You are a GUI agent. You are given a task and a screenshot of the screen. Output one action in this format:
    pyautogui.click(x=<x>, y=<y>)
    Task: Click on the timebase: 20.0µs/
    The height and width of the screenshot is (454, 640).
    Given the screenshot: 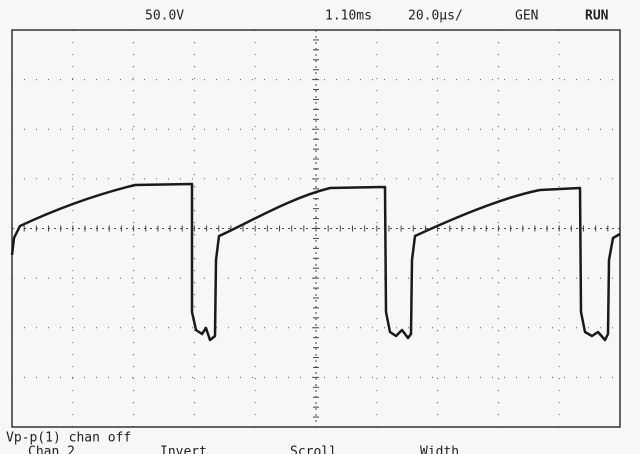 What is the action you would take?
    pyautogui.click(x=435, y=16)
    